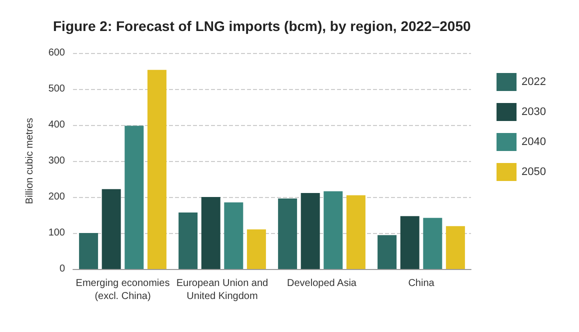 The height and width of the screenshot is (332, 579). What do you see at coordinates (57, 233) in the screenshot?
I see `y-tick-label: 100` at bounding box center [57, 233].